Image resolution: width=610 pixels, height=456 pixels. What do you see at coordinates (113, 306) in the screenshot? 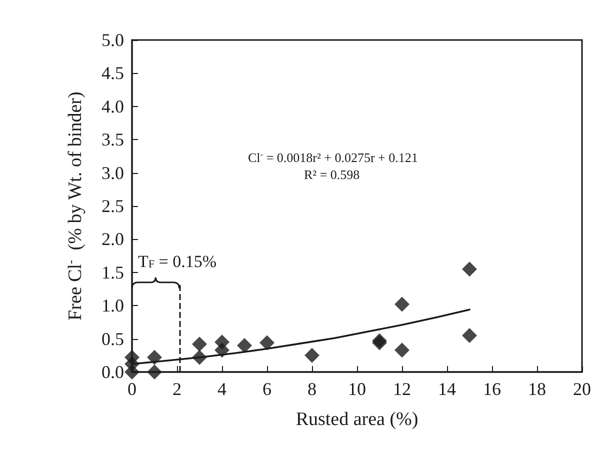
I see `y-tick-label: 1.0` at bounding box center [113, 306].